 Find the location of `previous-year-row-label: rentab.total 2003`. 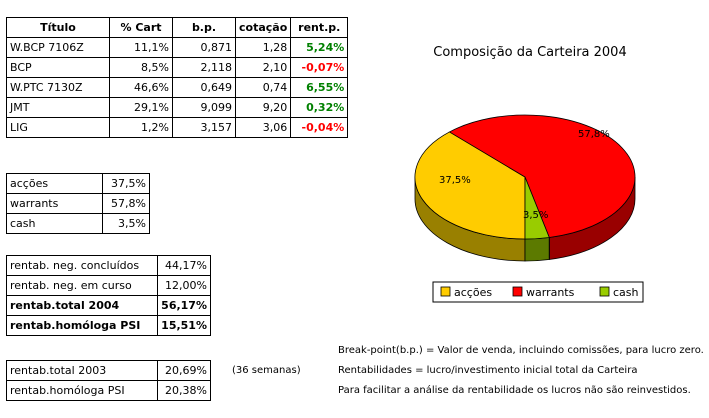

previous-year-row-label: rentab.total 2003 is located at coordinates (82, 370).